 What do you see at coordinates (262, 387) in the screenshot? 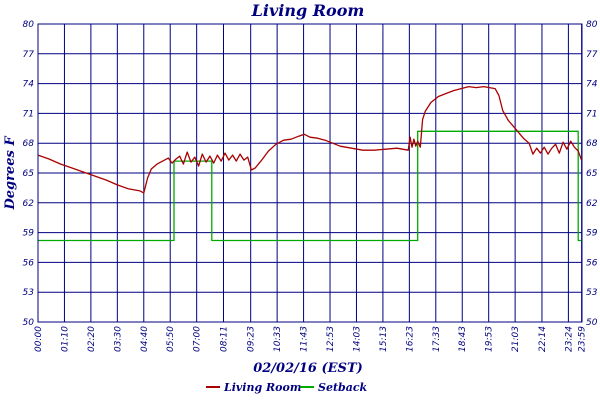
I see `legend-label-living-room: Living Room` at bounding box center [262, 387].